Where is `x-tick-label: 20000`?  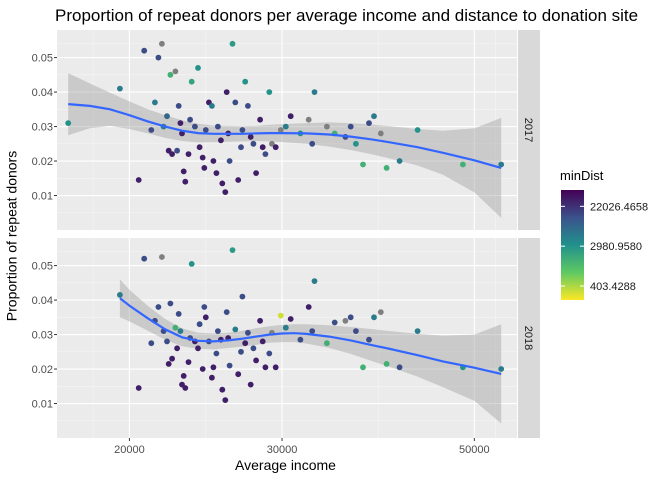 x-tick-label: 20000 is located at coordinates (129, 450).